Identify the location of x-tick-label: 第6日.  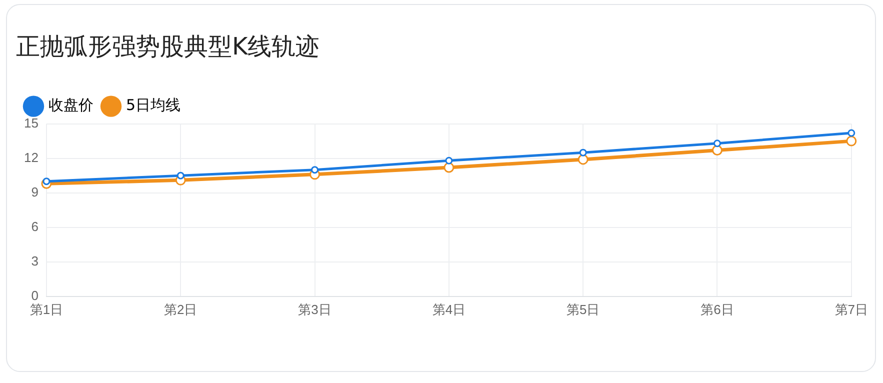
(717, 309).